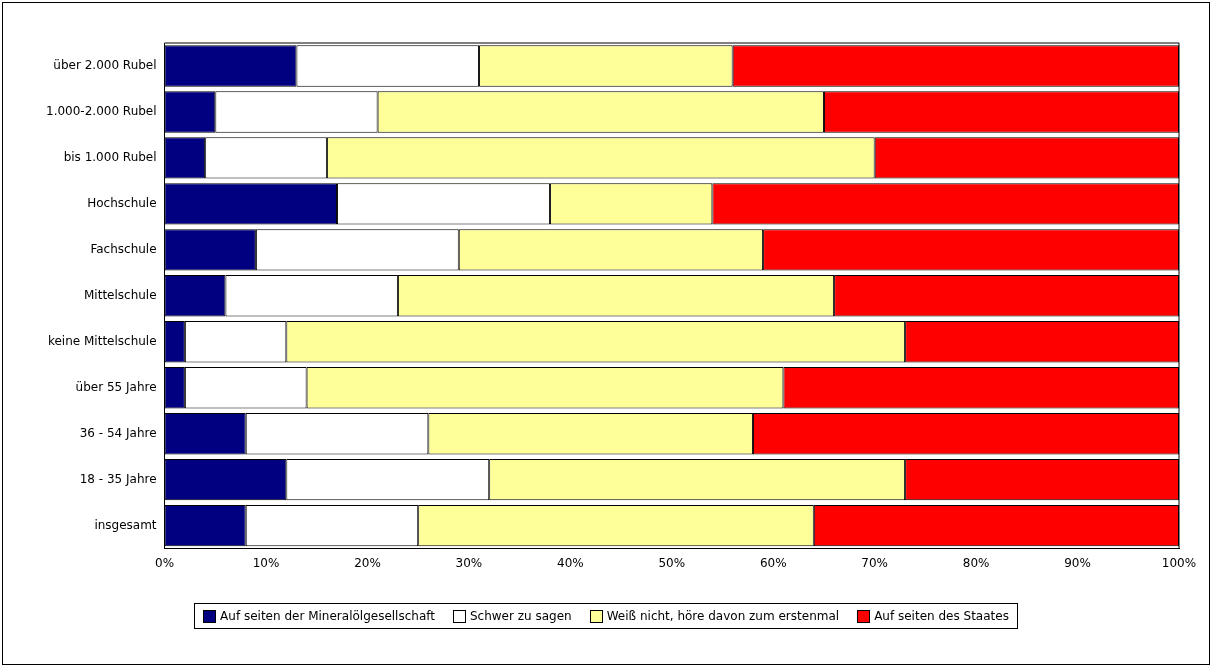  Describe the element at coordinates (570, 562) in the screenshot. I see `x-tick-label: 40%` at that location.